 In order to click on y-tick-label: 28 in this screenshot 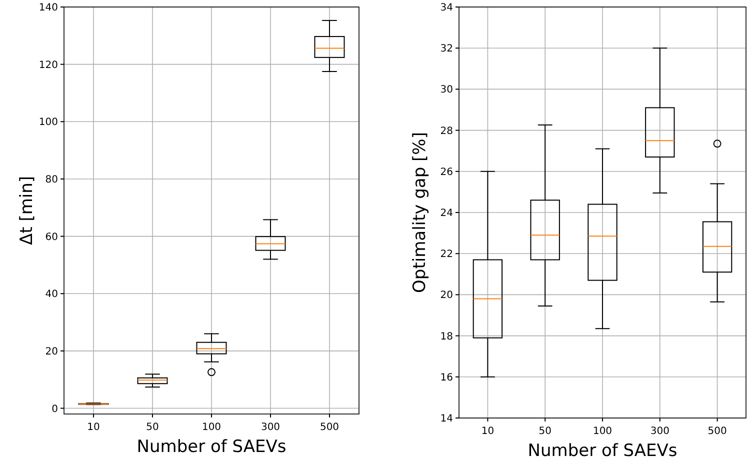, I will do `click(446, 131)`.